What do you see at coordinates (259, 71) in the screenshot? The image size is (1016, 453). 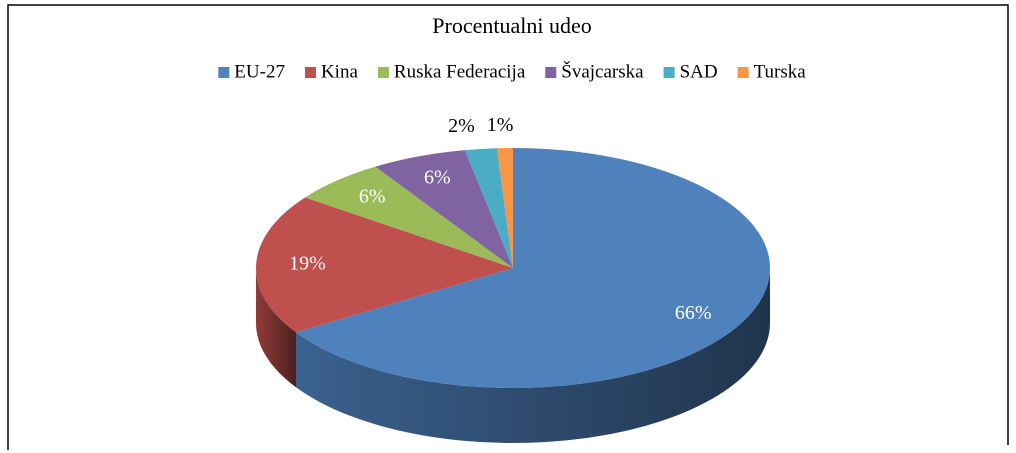 I see `legend-label: EU-27` at bounding box center [259, 71].